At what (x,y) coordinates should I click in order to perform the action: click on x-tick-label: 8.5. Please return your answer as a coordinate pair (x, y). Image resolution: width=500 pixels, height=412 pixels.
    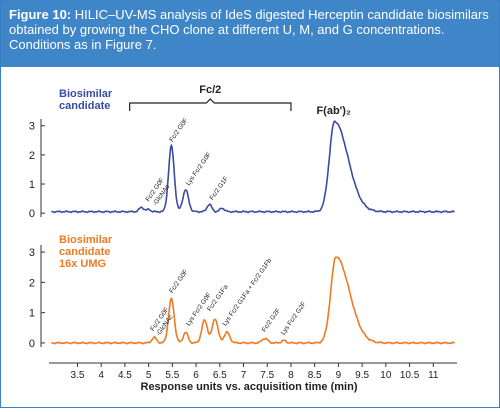
    Looking at the image, I should click on (315, 375).